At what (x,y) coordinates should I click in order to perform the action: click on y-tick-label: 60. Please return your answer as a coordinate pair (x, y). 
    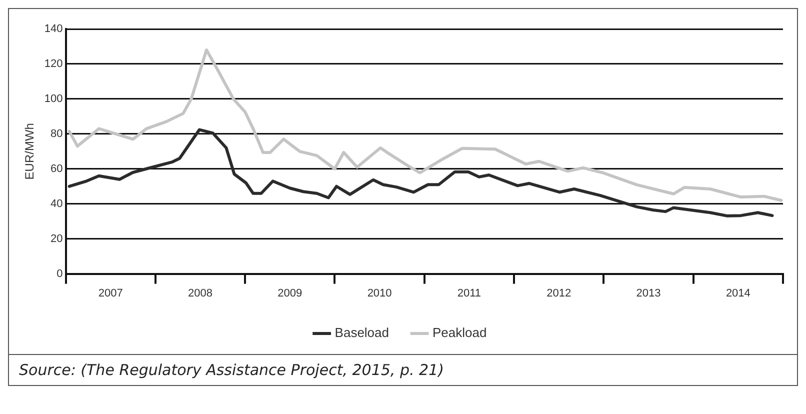
    Looking at the image, I should click on (56, 168).